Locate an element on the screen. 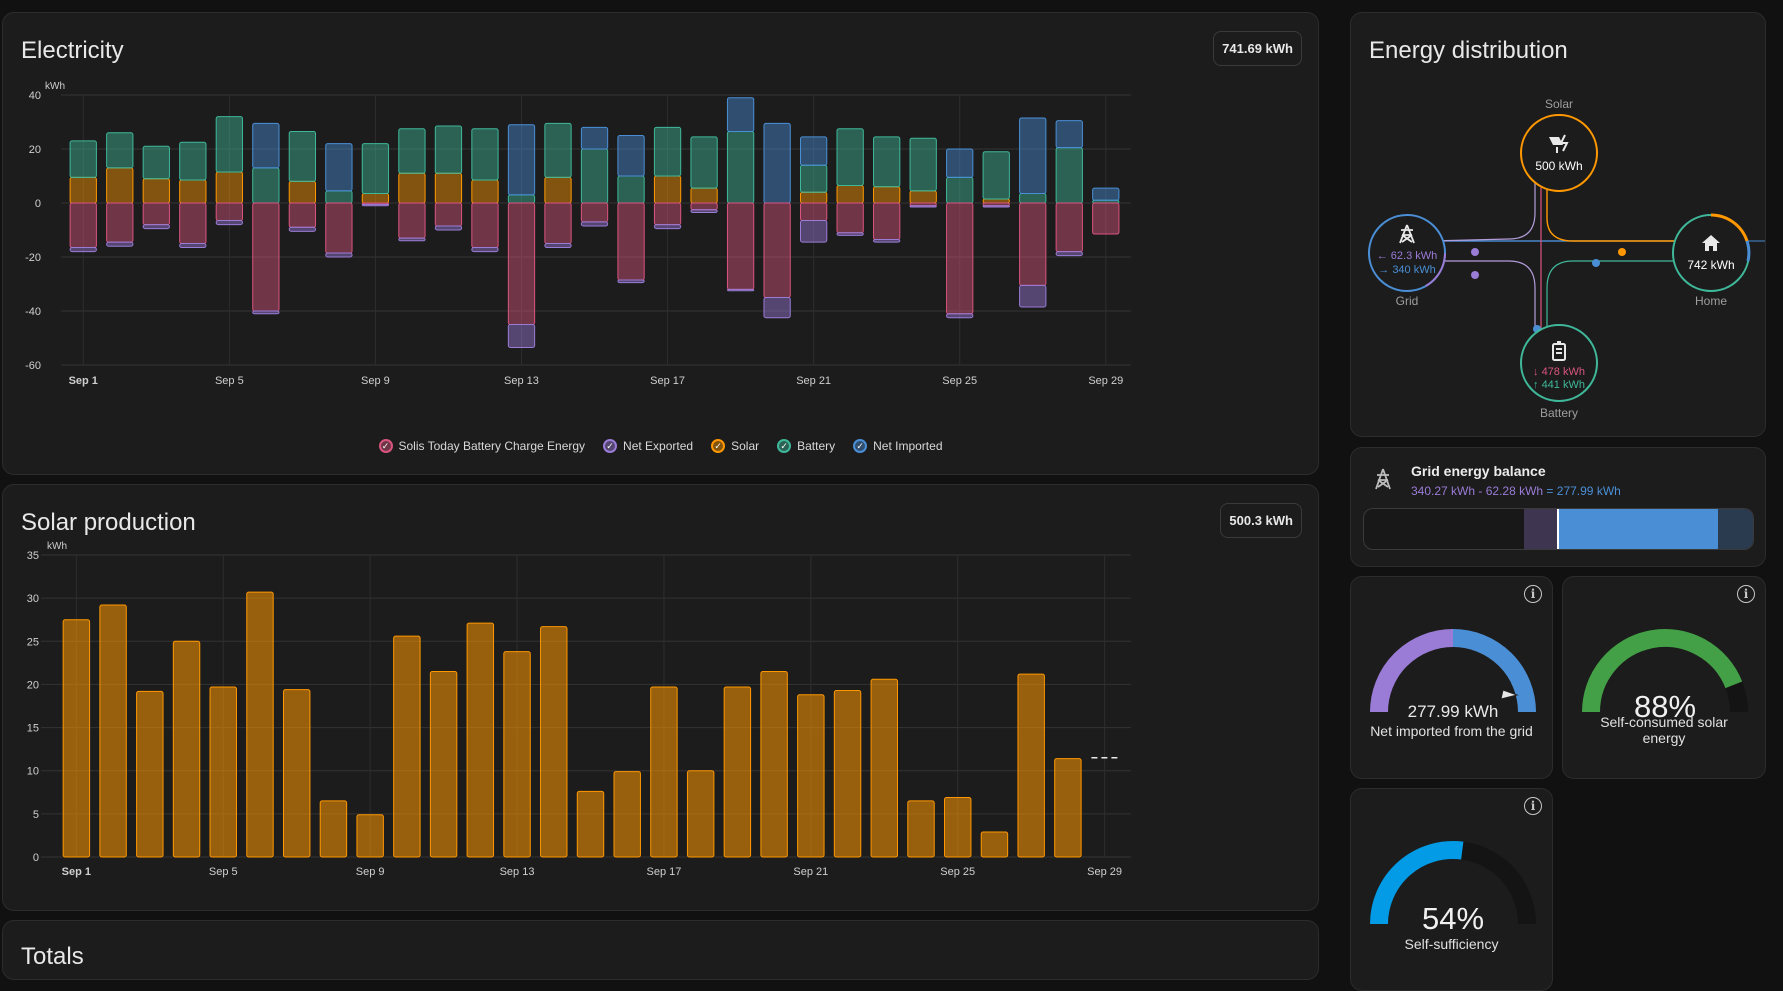 This screenshot has height=991, width=1783. legend-item: ✓ Net Imported is located at coordinates (898, 446).